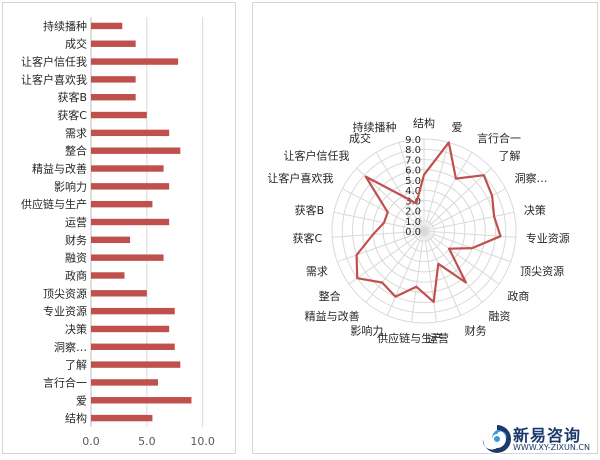  Describe the element at coordinates (65, 311) in the screenshot. I see `bar-category-label: 专业资源` at that location.